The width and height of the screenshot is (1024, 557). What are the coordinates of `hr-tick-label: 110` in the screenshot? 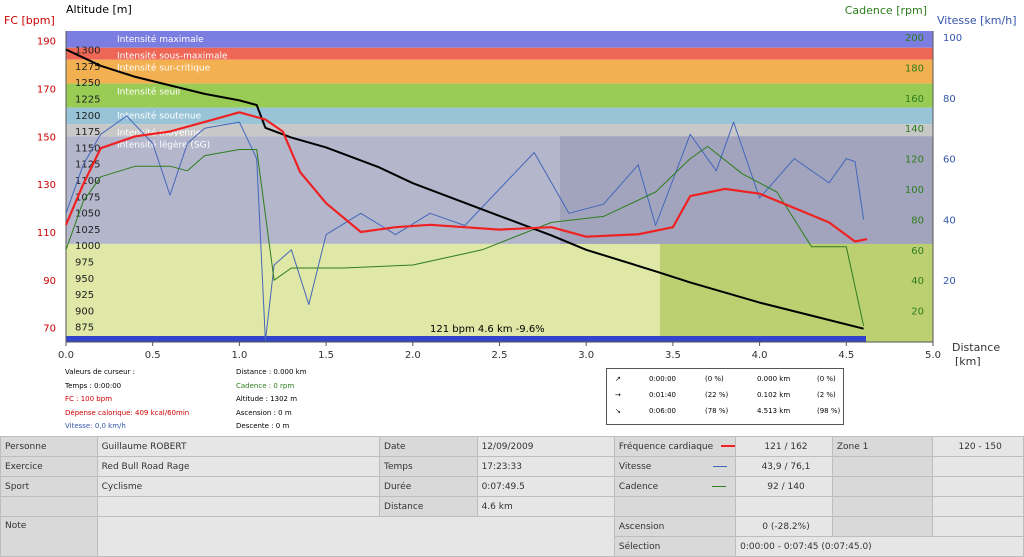 It's located at (46, 233).